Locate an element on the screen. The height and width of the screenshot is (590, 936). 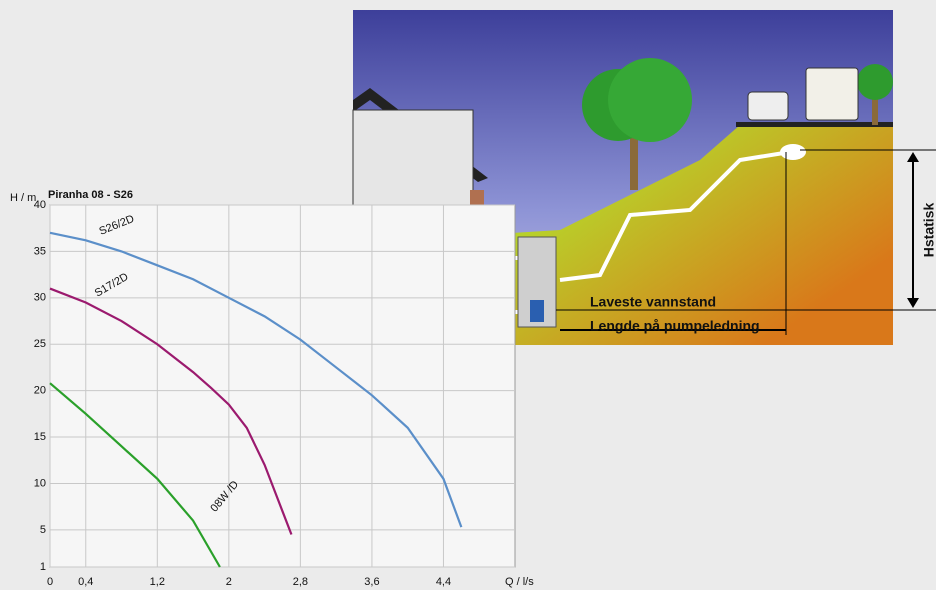
x-tick-label: 0 is located at coordinates (50, 582).